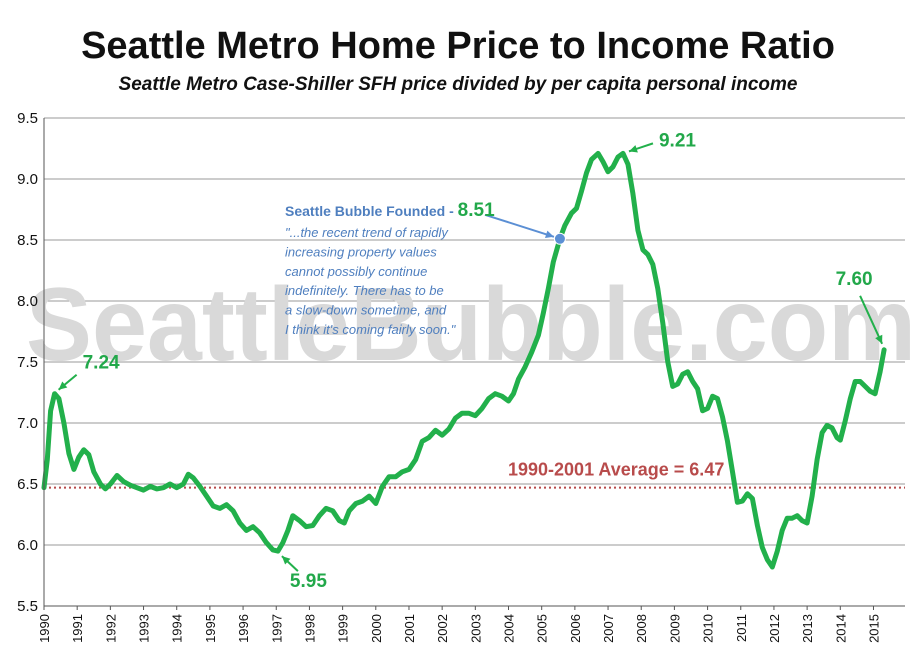 The width and height of the screenshot is (915, 666). What do you see at coordinates (840, 628) in the screenshot?
I see `x-tick-label: 2014` at bounding box center [840, 628].